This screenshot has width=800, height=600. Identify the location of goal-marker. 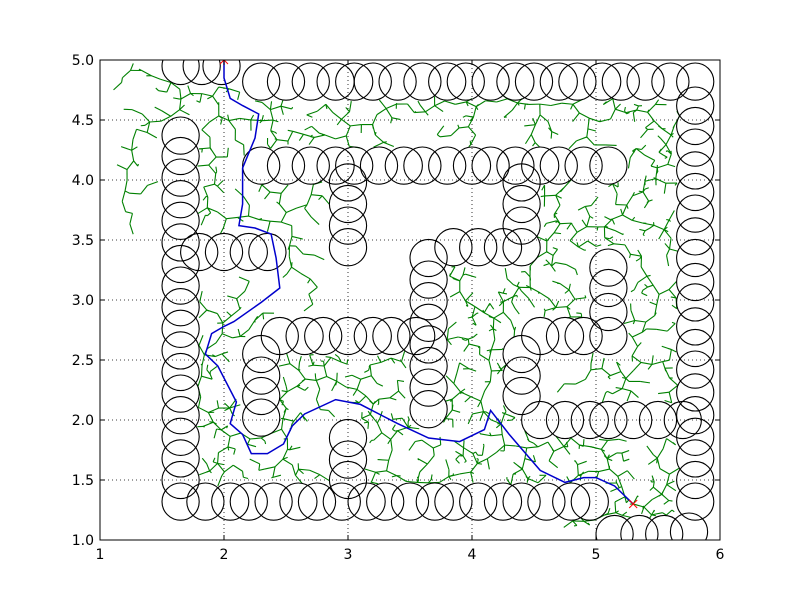
(224, 62).